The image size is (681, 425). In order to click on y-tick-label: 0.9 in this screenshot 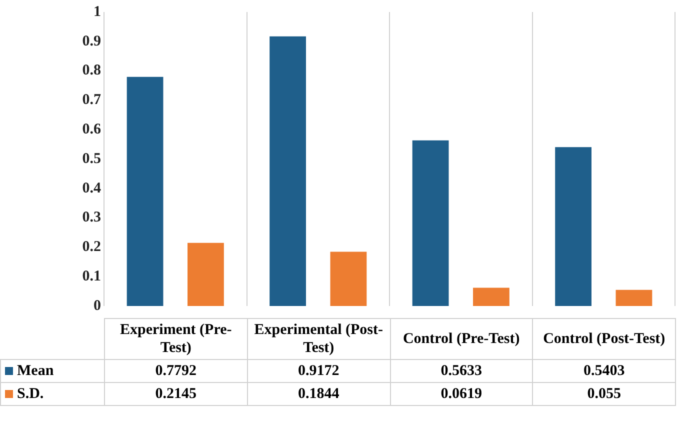, I will do `click(91, 41)`.